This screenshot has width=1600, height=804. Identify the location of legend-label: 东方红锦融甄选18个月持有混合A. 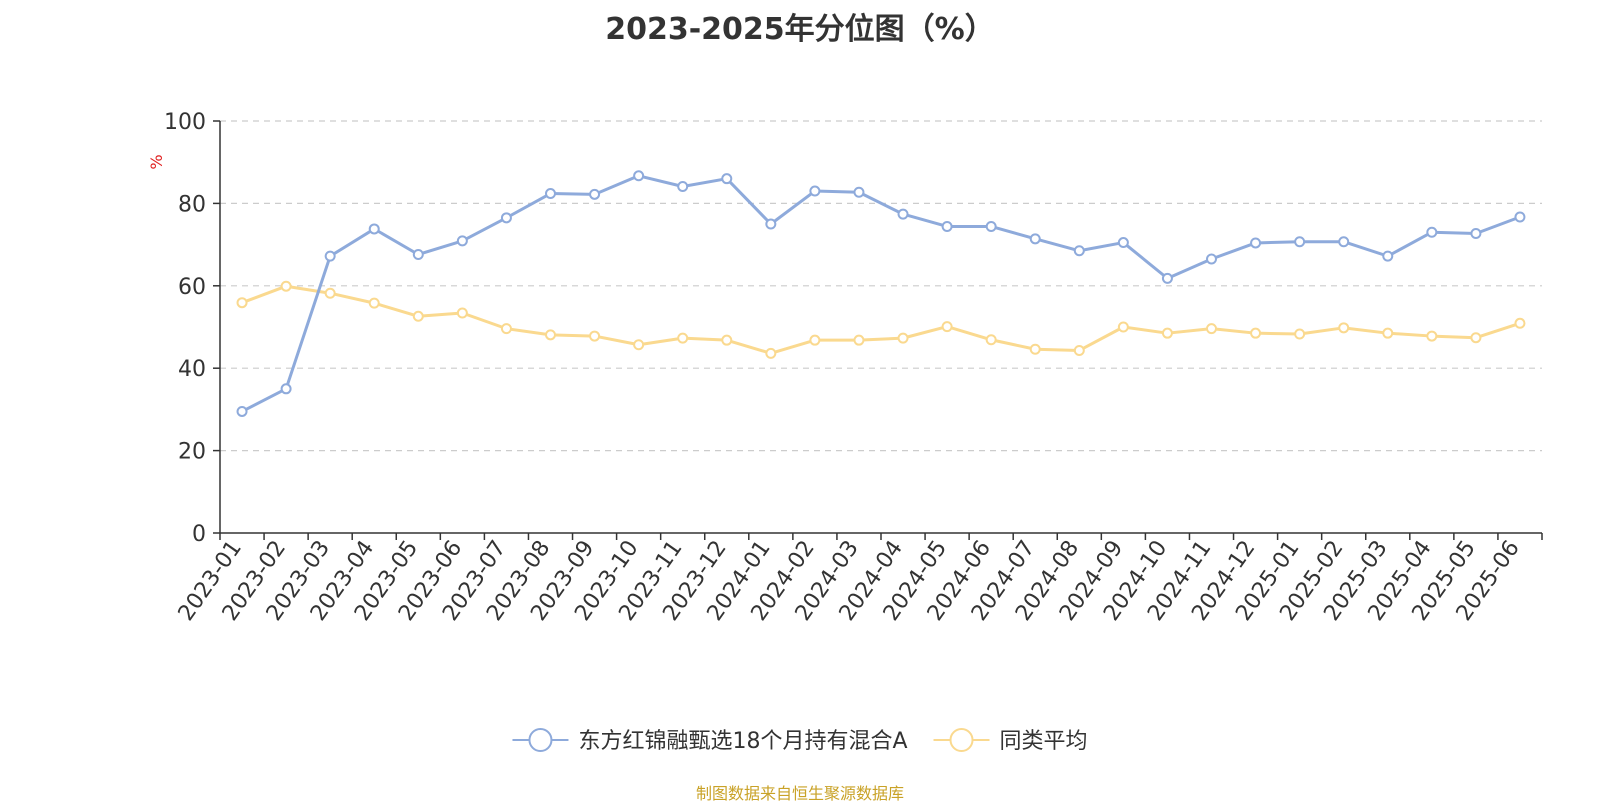
(742, 741).